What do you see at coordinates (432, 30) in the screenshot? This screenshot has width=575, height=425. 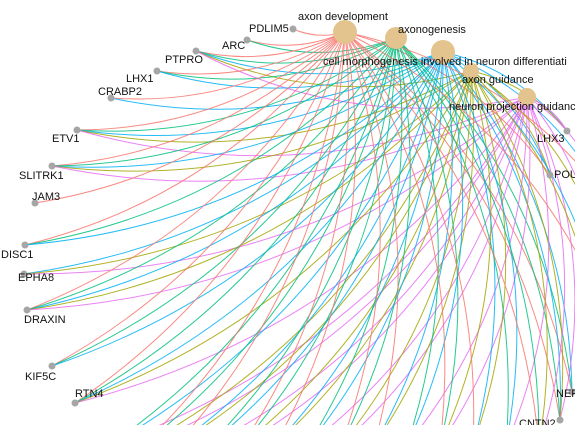 I see `term-label: axonogenesis` at bounding box center [432, 30].